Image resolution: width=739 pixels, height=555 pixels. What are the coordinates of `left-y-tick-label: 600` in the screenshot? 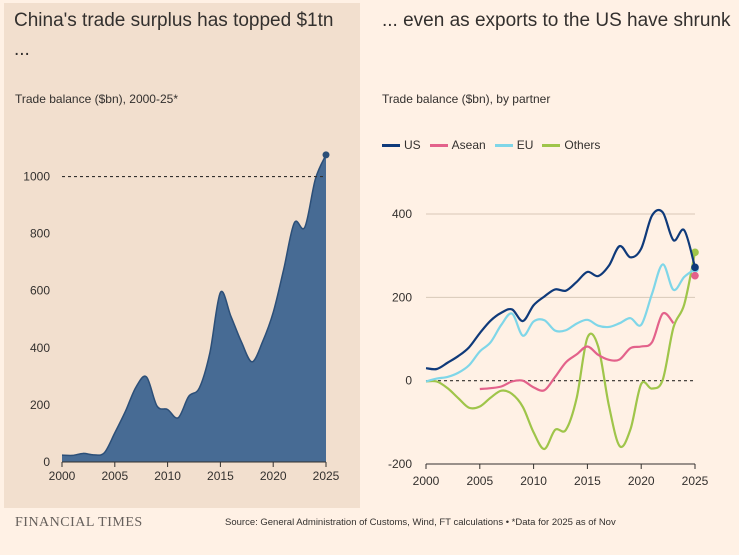 It's located at (40, 291).